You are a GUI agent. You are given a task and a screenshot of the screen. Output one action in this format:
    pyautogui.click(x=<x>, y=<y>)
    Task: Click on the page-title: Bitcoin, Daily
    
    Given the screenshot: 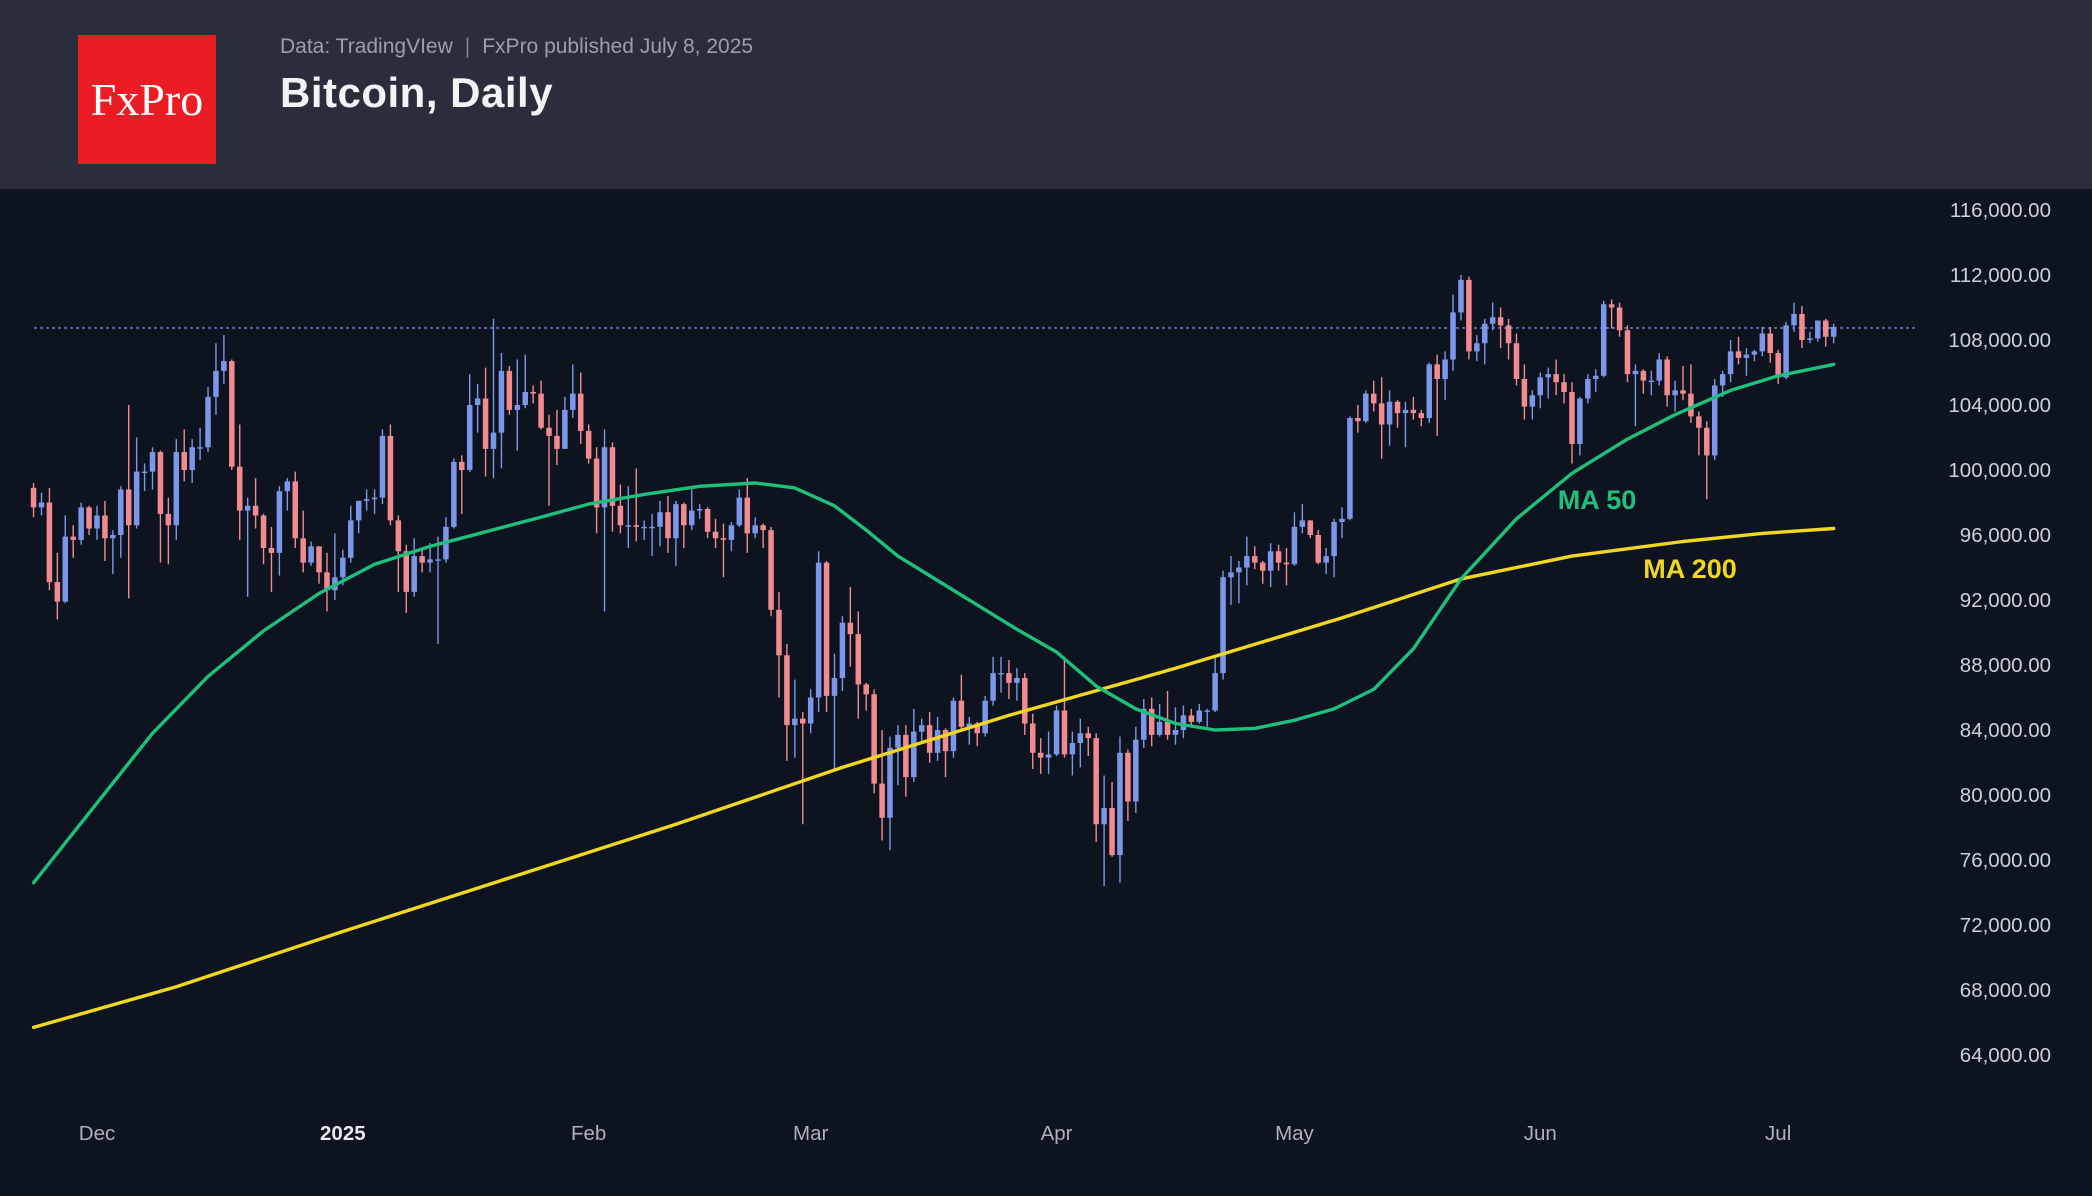 What is the action you would take?
    pyautogui.click(x=417, y=92)
    